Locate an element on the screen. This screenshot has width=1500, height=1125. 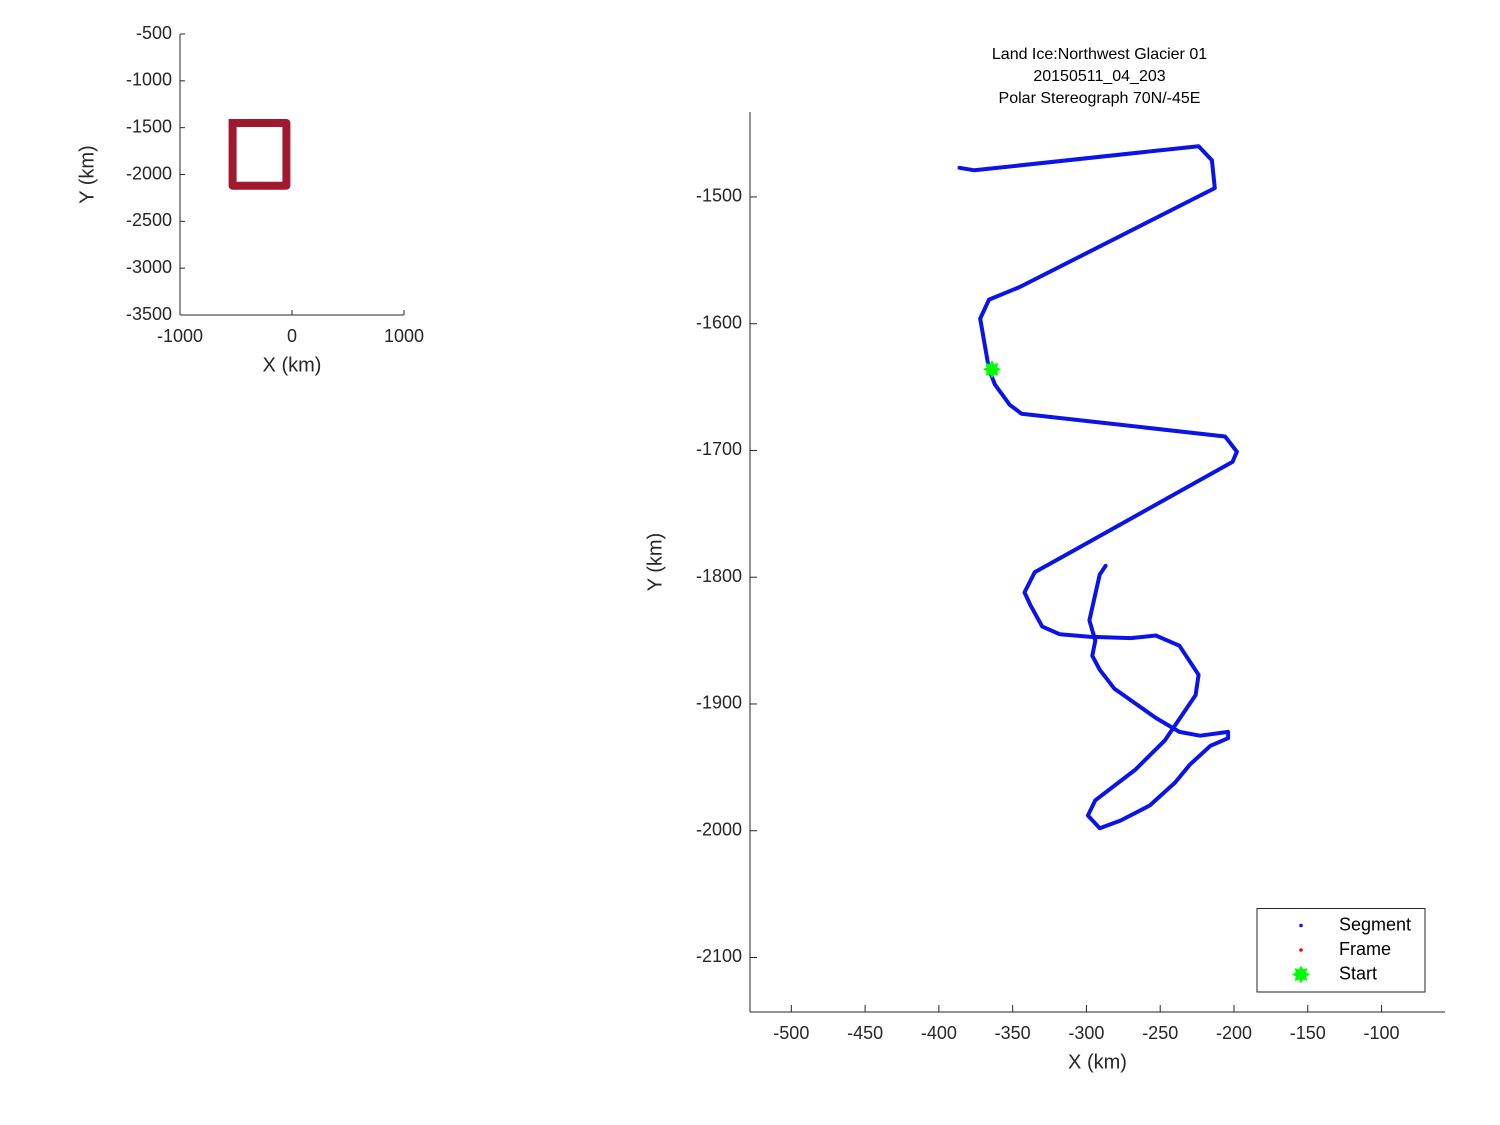
legend-box is located at coordinates (1341, 950).